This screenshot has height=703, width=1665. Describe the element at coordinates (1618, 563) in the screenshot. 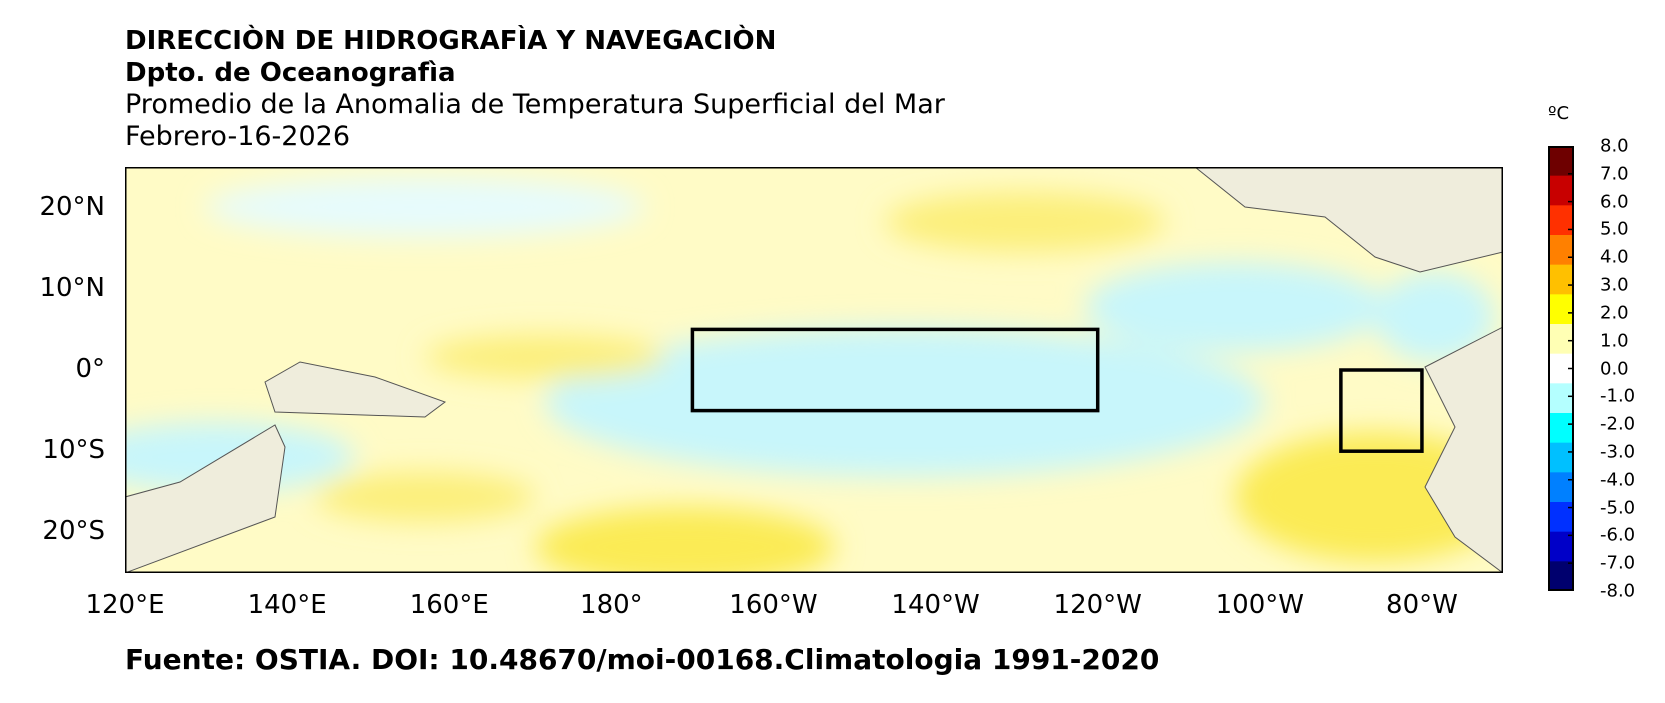

I see `colorbar-label-15: -7.0` at that location.